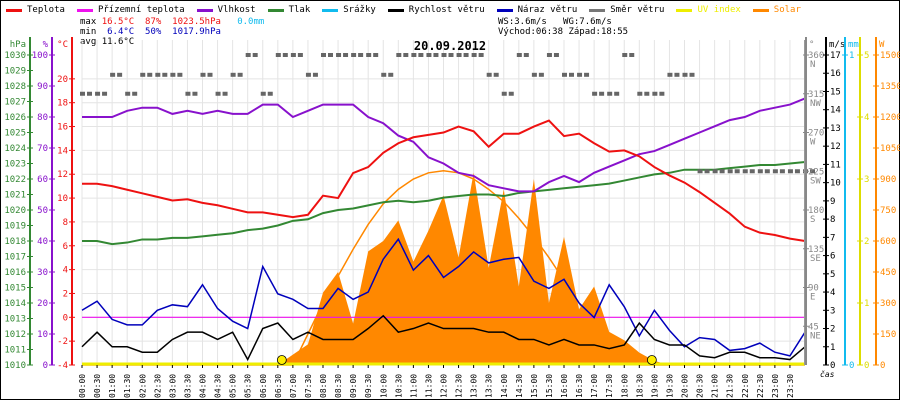 Image resolution: width=900 pixels, height=400 pixels. What do you see at coordinates (866, 304) in the screenshot?
I see `uv-axis-tick-label: 1` at bounding box center [866, 304].